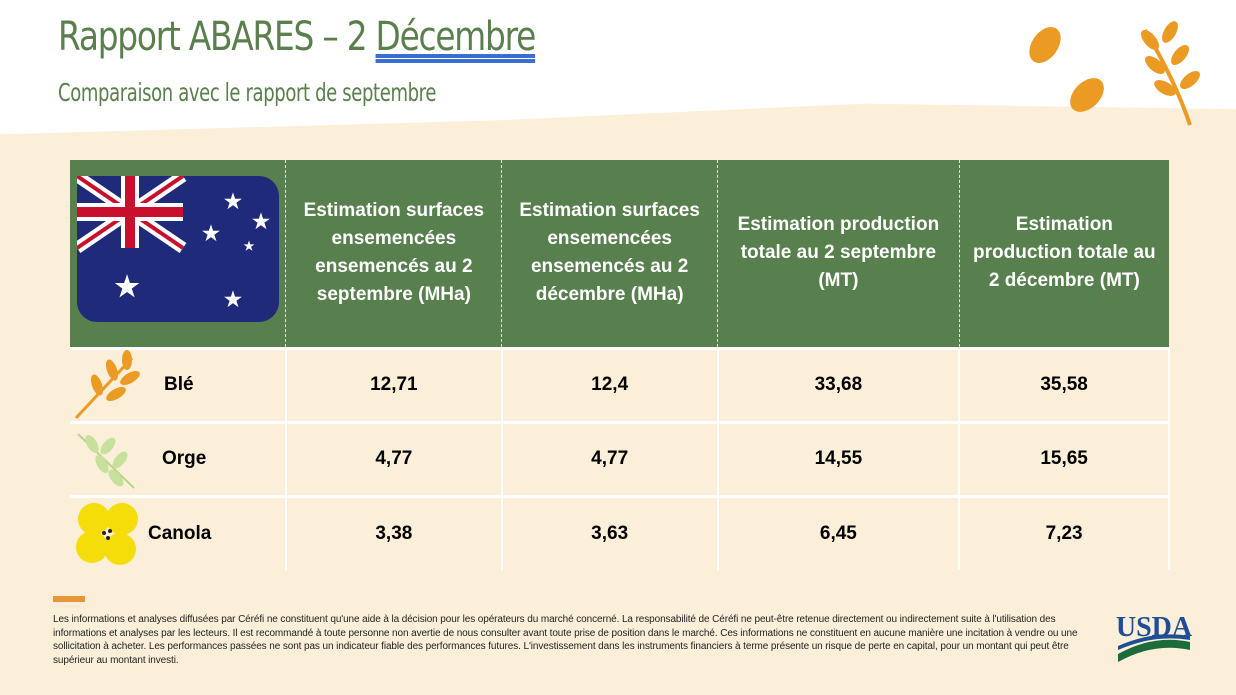 The width and height of the screenshot is (1236, 695). Describe the element at coordinates (394, 384) in the screenshot. I see `value-cell: 12,71` at that location.